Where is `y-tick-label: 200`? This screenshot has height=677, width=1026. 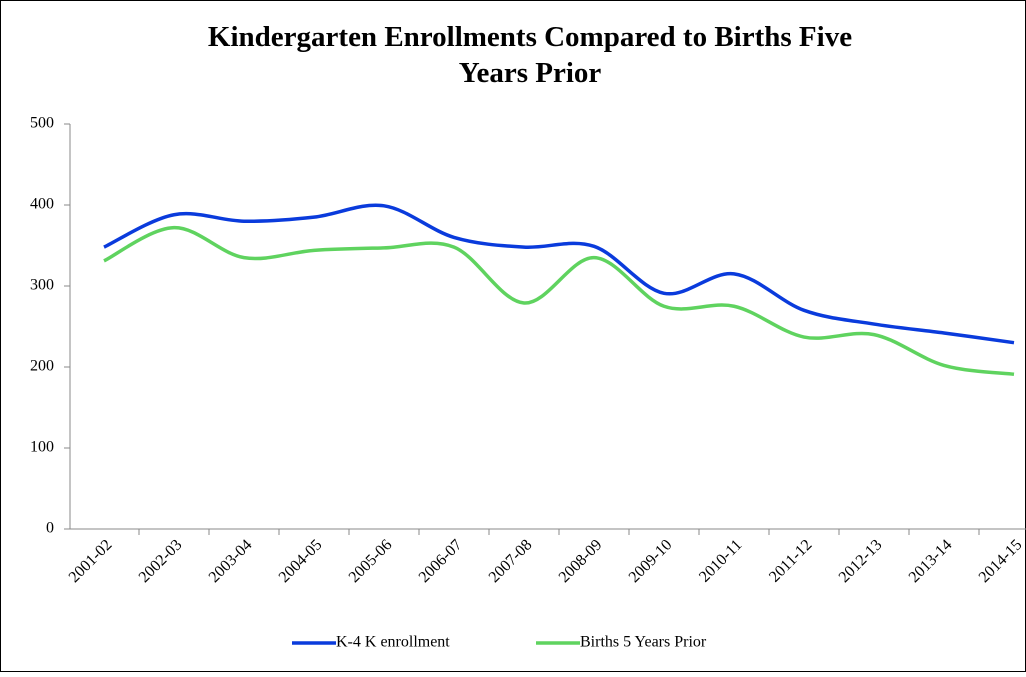 y-tick-label: 200 is located at coordinates (42, 366).